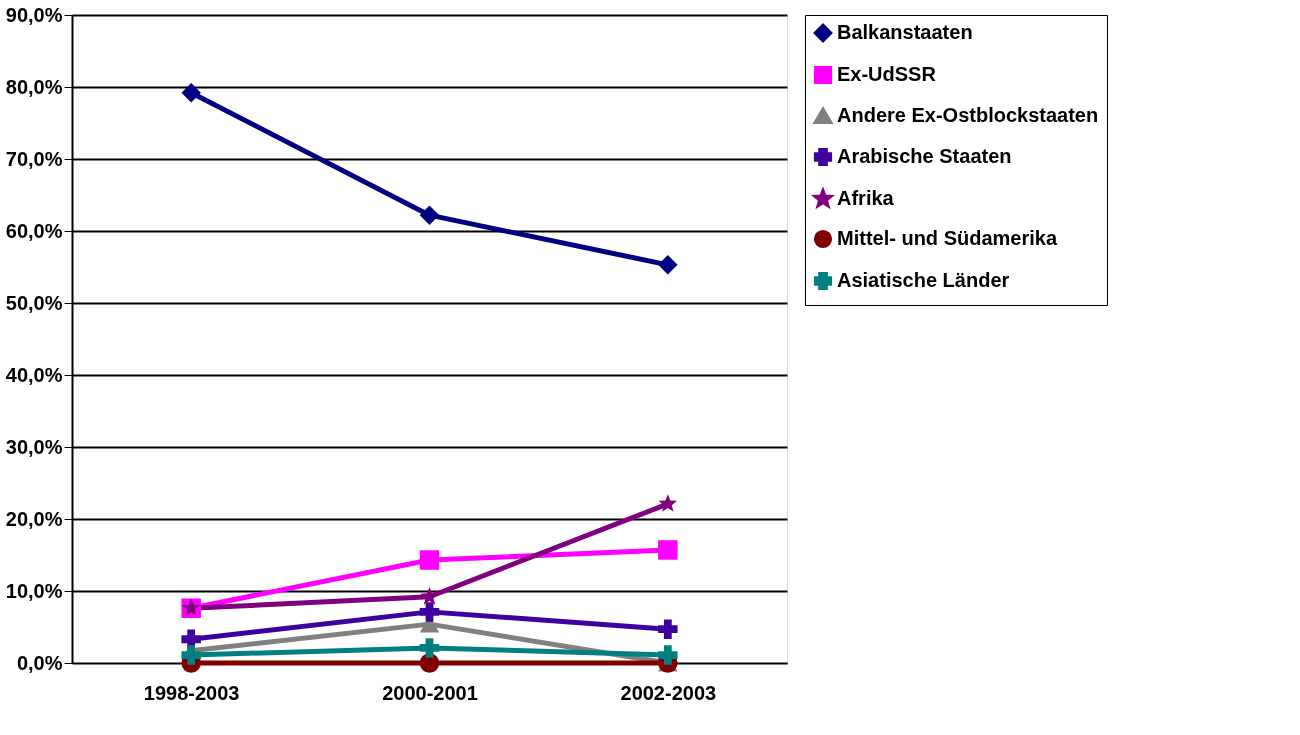 The image size is (1300, 735). I want to click on y-tick-label: 70,0%, so click(34, 158).